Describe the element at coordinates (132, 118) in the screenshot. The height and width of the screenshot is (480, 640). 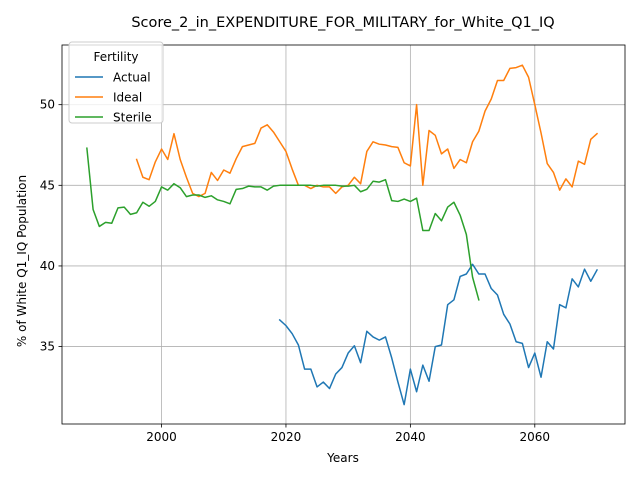
I see `legend-label-sterile: Sterile` at that location.